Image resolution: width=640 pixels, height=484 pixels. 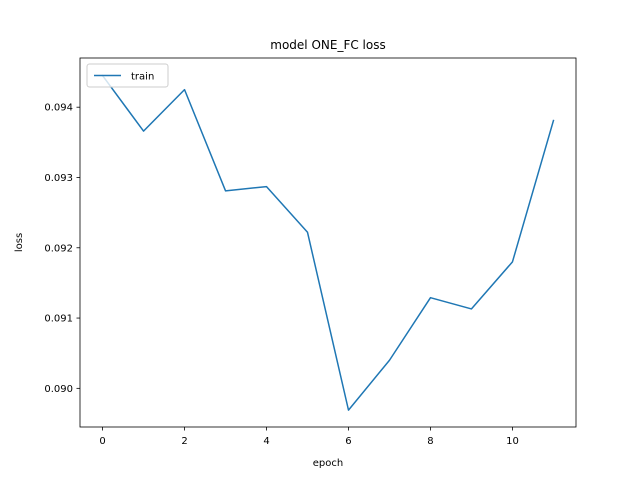 I want to click on y-tick-label: 0.094, so click(x=58, y=108).